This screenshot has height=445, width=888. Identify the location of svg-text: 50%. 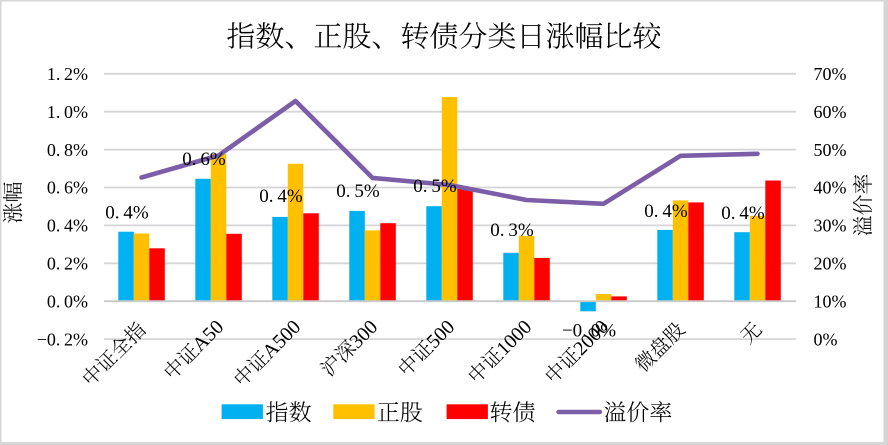
(830, 150).